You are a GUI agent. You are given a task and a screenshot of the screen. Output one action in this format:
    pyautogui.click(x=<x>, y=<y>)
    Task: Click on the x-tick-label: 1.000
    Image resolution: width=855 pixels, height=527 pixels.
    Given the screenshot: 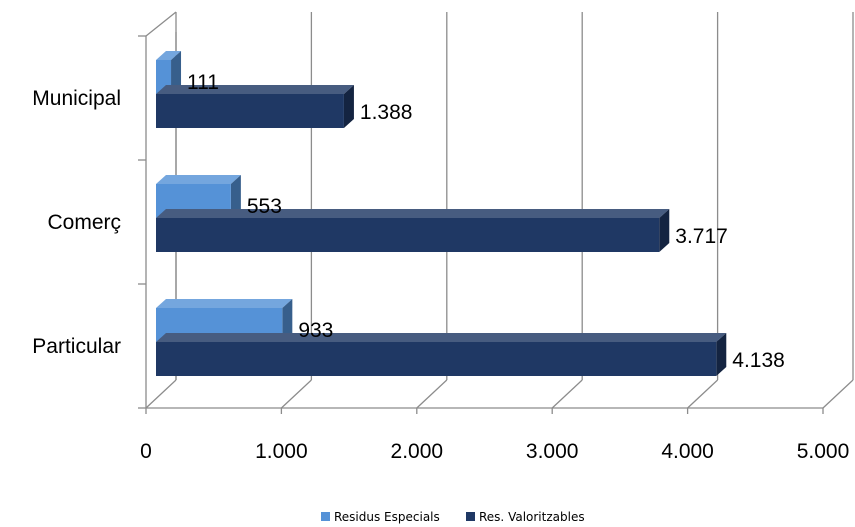 What is the action you would take?
    pyautogui.click(x=281, y=451)
    